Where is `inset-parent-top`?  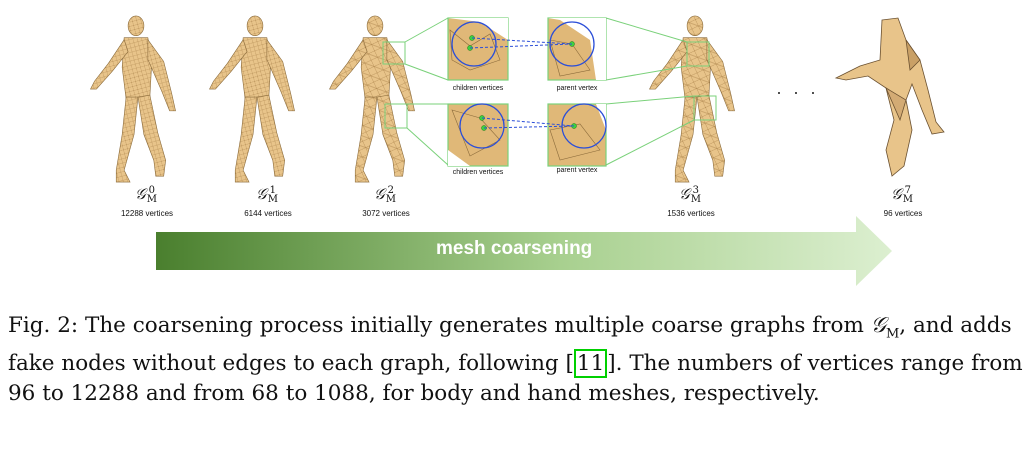
inset-parent-top is located at coordinates (577, 49).